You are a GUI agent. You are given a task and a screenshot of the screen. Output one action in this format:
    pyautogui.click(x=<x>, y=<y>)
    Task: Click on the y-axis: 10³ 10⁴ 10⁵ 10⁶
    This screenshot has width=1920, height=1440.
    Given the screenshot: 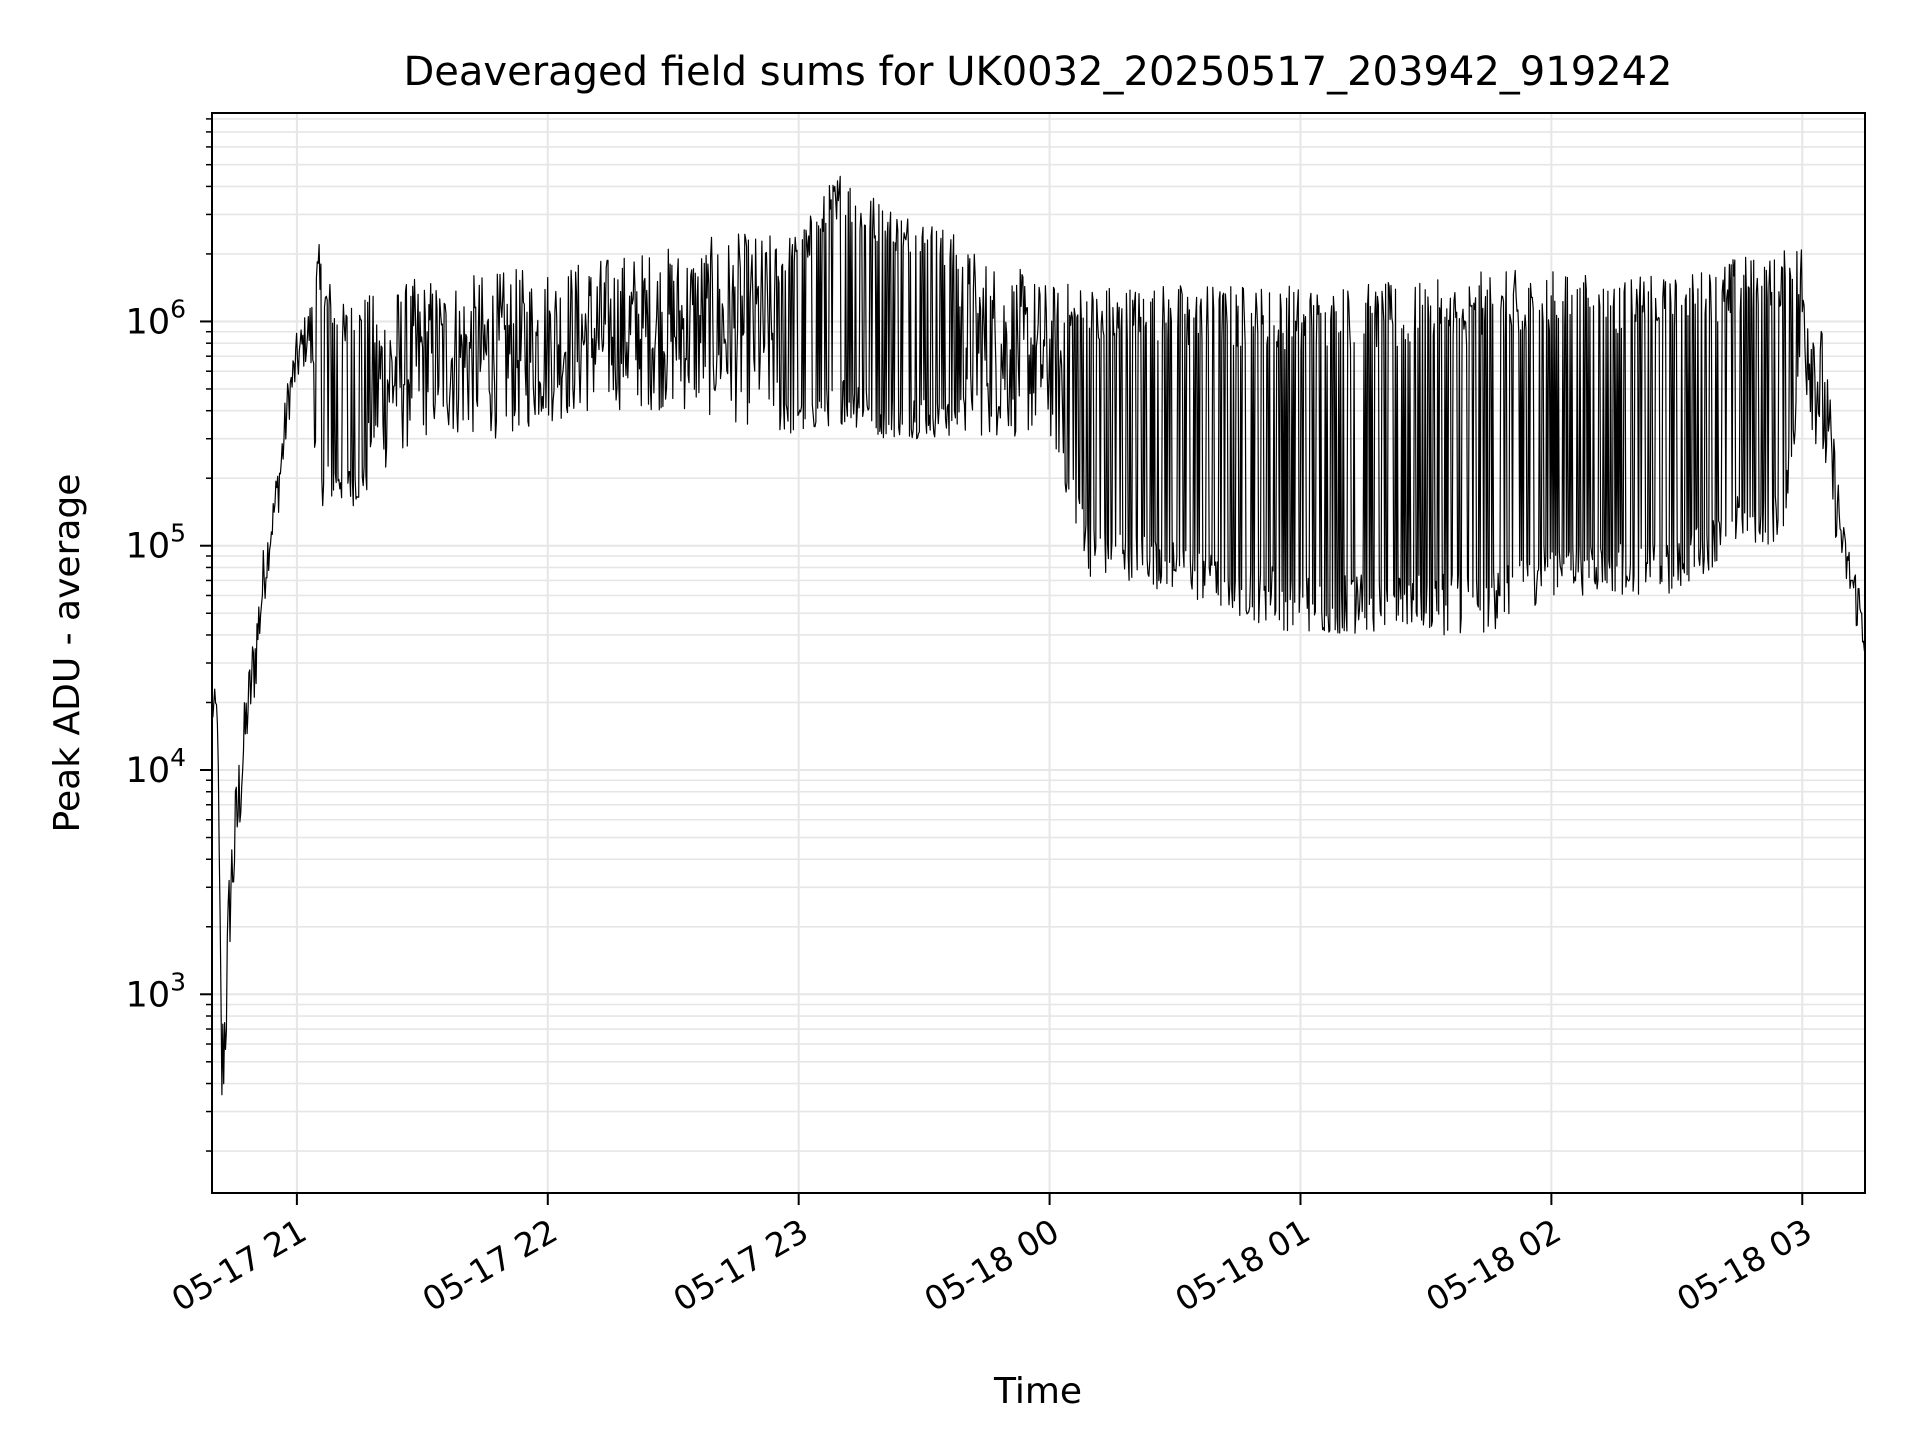 What is the action you would take?
    pyautogui.click(x=169, y=635)
    